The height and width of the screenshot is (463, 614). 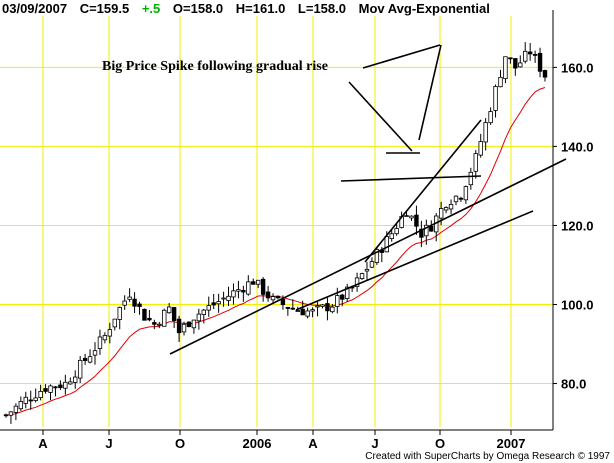 What do you see at coordinates (423, 191) in the screenshot?
I see `trendline-steep` at bounding box center [423, 191].